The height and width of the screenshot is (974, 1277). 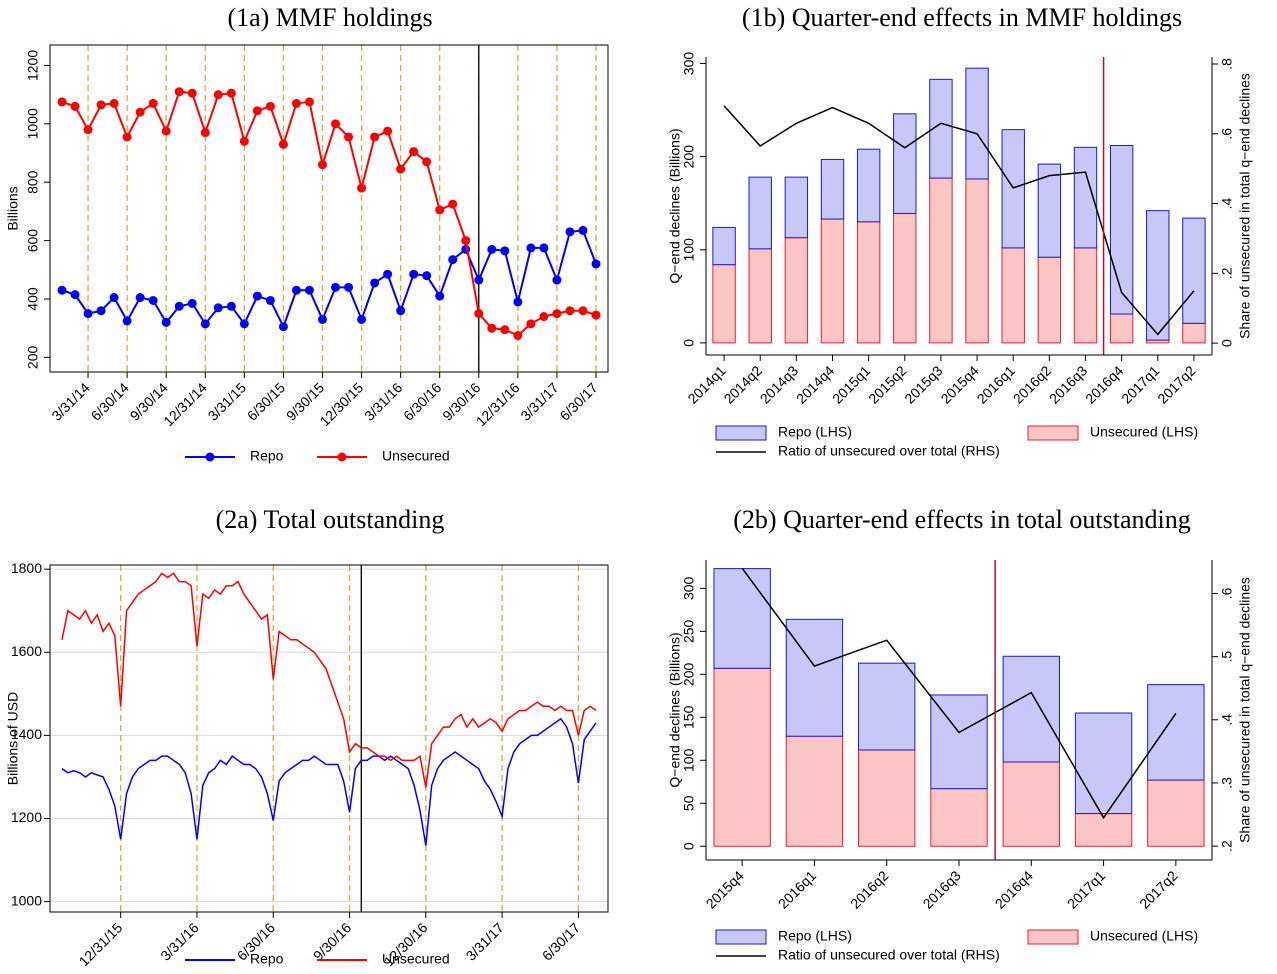 I want to click on y-tick-label: 1800, so click(x=26, y=568).